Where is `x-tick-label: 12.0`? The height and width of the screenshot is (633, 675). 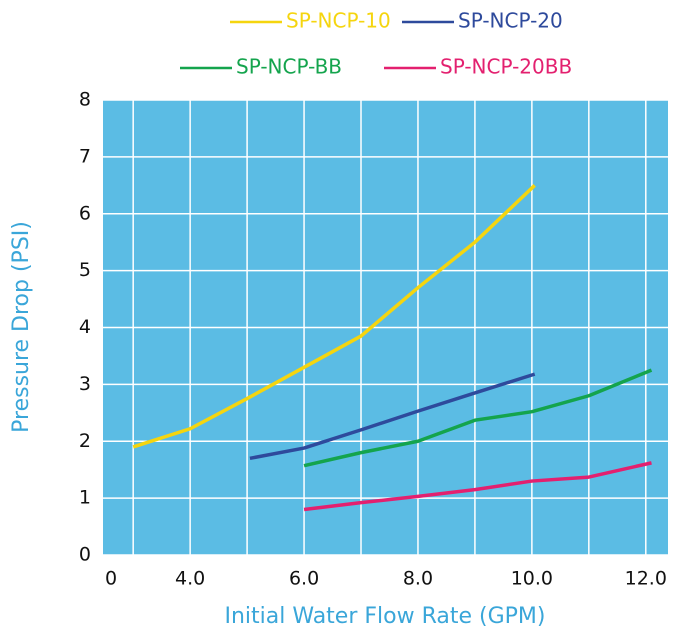
x-tick-label: 12.0 is located at coordinates (646, 579).